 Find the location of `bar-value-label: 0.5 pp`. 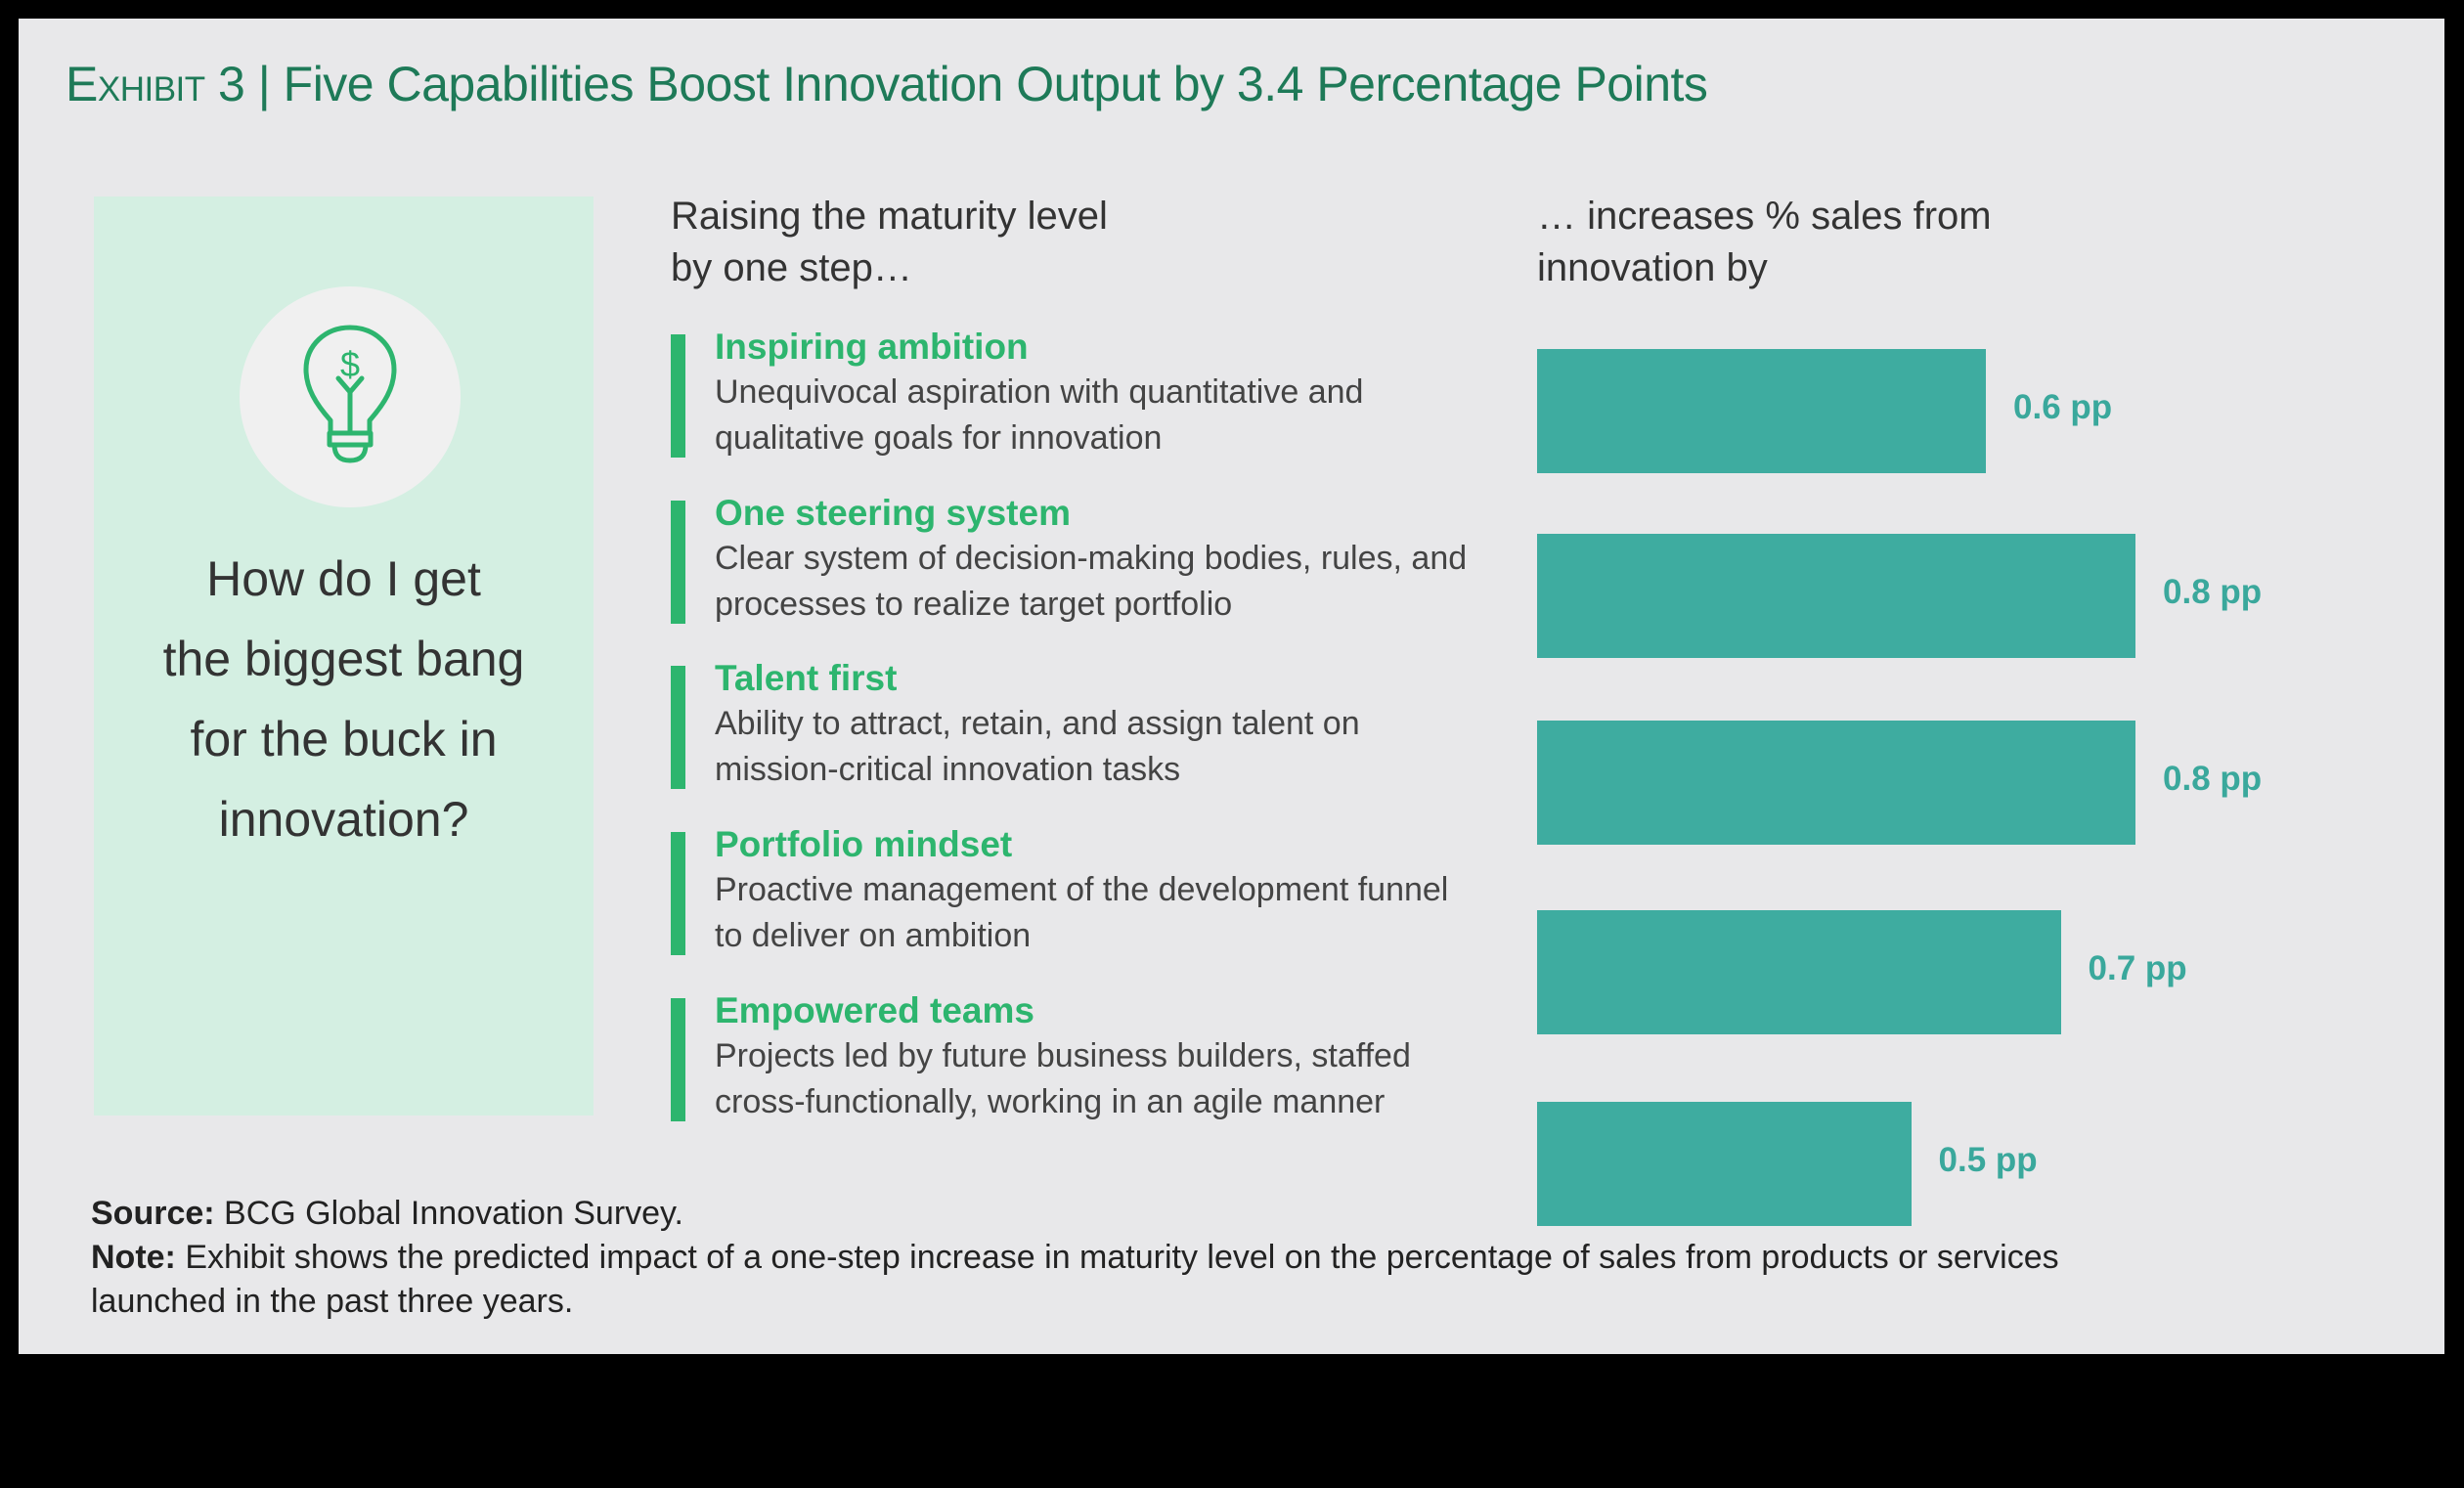

bar-value-label: 0.5 pp is located at coordinates (1988, 1160).